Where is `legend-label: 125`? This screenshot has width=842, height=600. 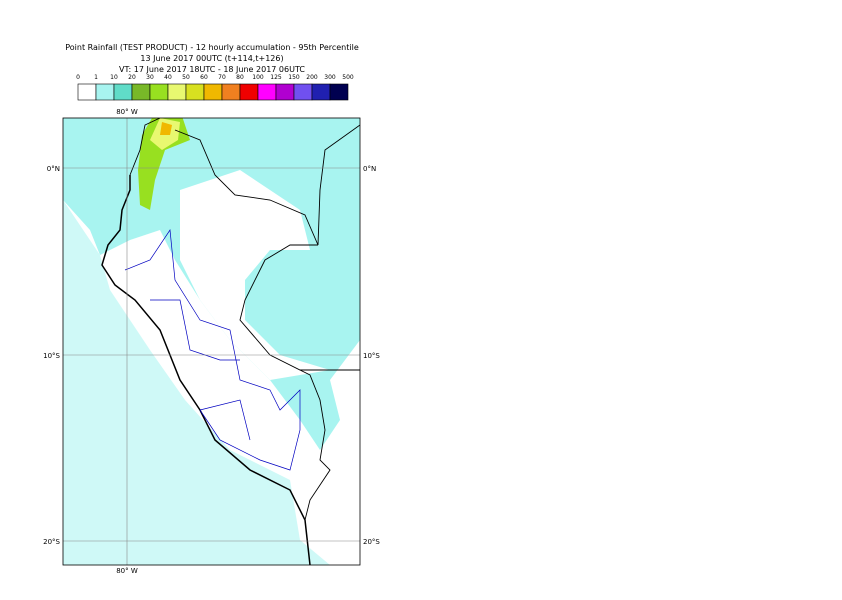
legend-label: 125 is located at coordinates (276, 77).